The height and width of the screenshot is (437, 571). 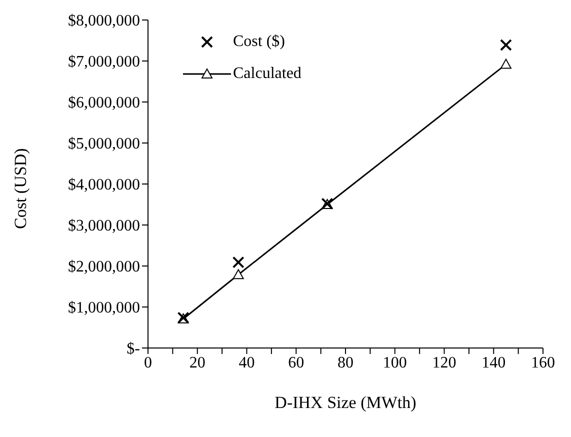 I want to click on x-tick-label: 80, so click(x=346, y=363).